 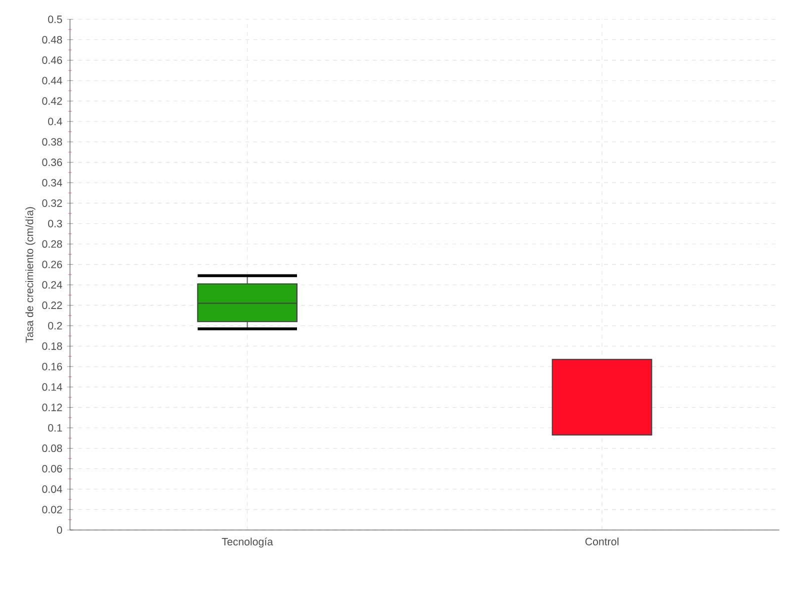 I want to click on y-tick-label: 0.06, so click(x=52, y=468).